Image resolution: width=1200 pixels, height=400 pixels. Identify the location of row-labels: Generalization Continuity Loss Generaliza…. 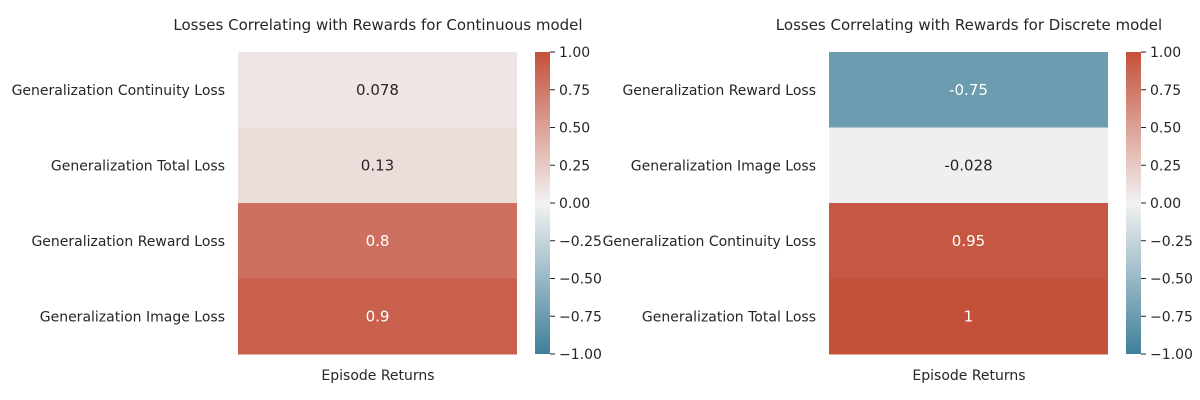
(118, 204).